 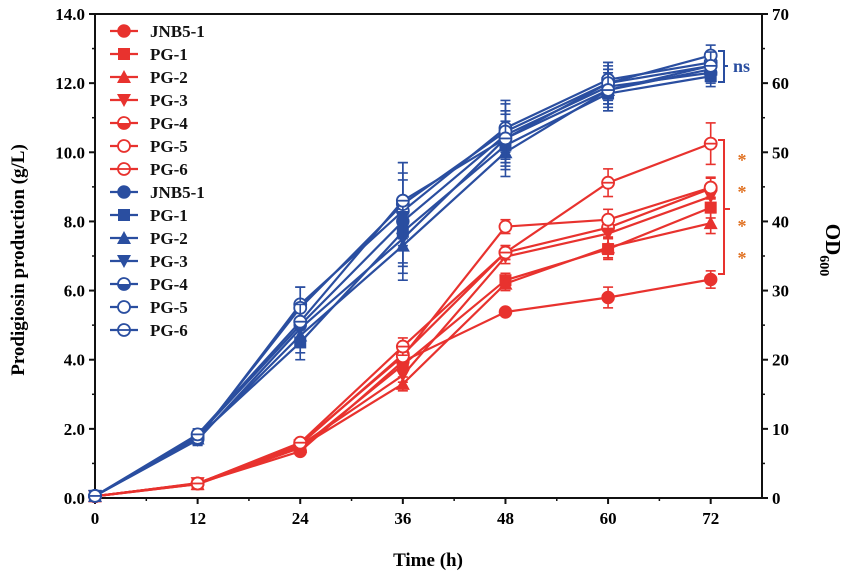 I want to click on y-left-tick-label: 2.0, so click(x=74, y=429).